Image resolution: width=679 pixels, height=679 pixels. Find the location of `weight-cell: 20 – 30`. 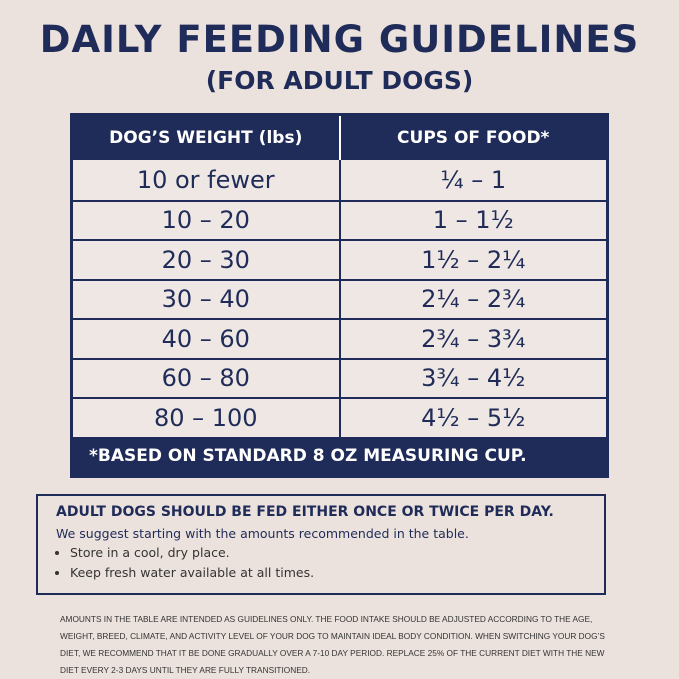

weight-cell: 20 – 30 is located at coordinates (205, 259).